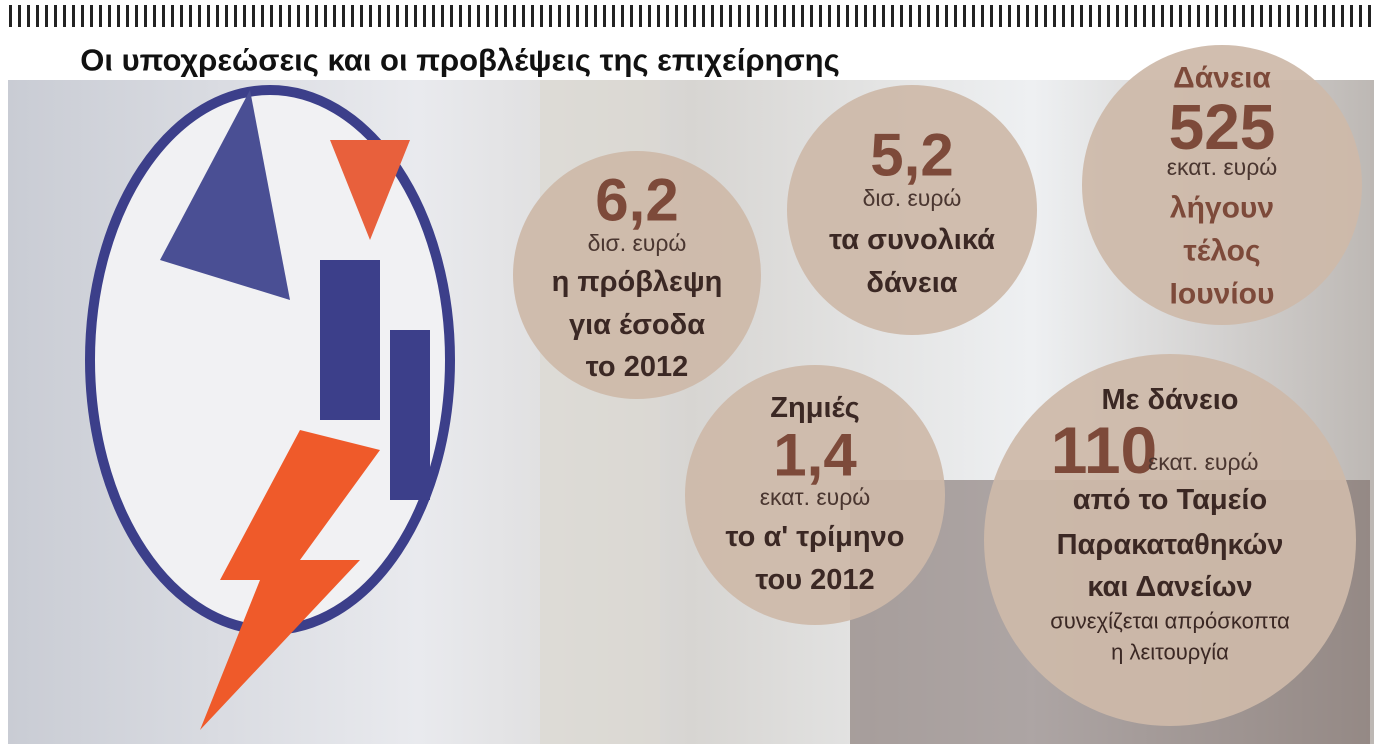  What do you see at coordinates (1222, 208) in the screenshot?
I see `caption: λήγουν` at bounding box center [1222, 208].